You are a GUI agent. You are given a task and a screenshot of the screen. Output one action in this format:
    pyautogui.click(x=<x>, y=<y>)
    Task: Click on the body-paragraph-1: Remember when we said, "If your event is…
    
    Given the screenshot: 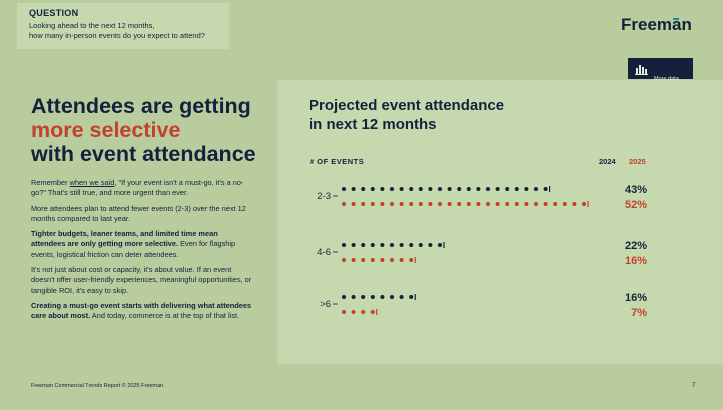 What is the action you would take?
    pyautogui.click(x=142, y=188)
    